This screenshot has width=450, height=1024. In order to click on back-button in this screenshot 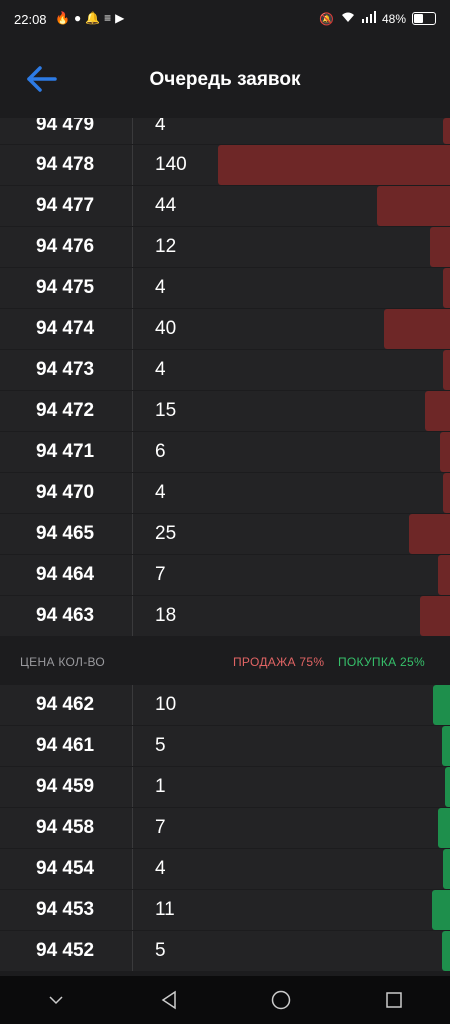, I will do `click(44, 79)`.